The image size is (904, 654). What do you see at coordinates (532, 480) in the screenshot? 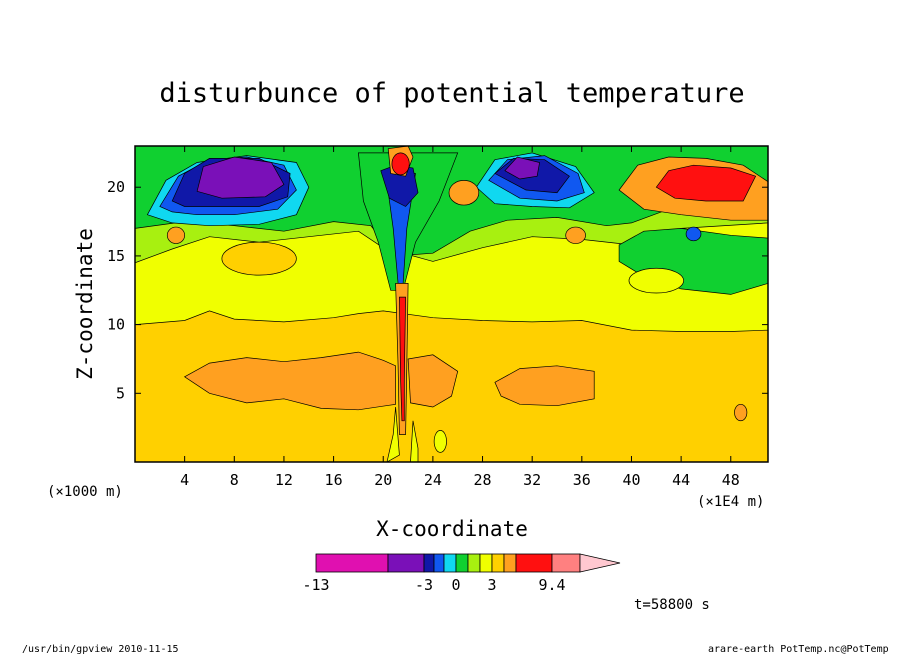
I see `x-tick-label-7: 32` at bounding box center [532, 480].